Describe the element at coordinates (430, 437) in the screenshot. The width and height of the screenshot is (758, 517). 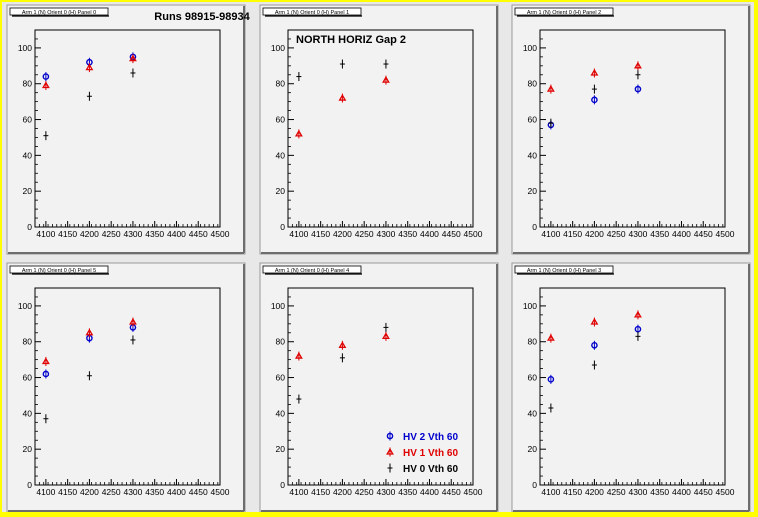
I see `legend-label: HV 2 Vth 60` at that location.